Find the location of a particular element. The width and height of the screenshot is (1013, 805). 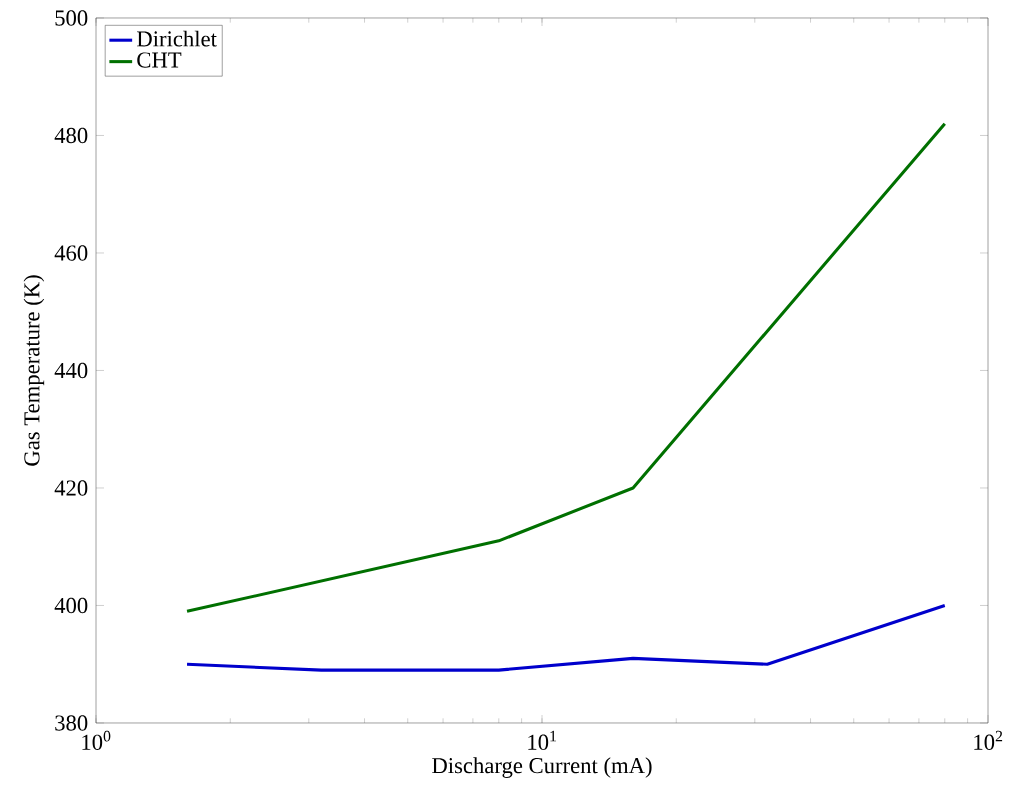

y-tick-label: 460 is located at coordinates (71, 253).